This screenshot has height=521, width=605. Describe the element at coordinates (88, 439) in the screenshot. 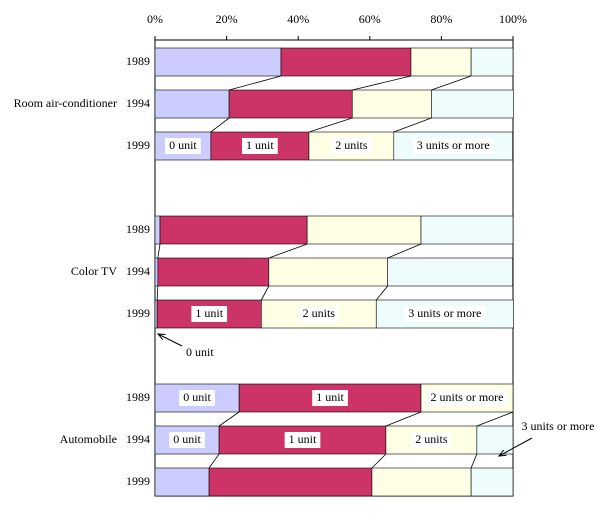

I see `group-label: Automobile` at that location.